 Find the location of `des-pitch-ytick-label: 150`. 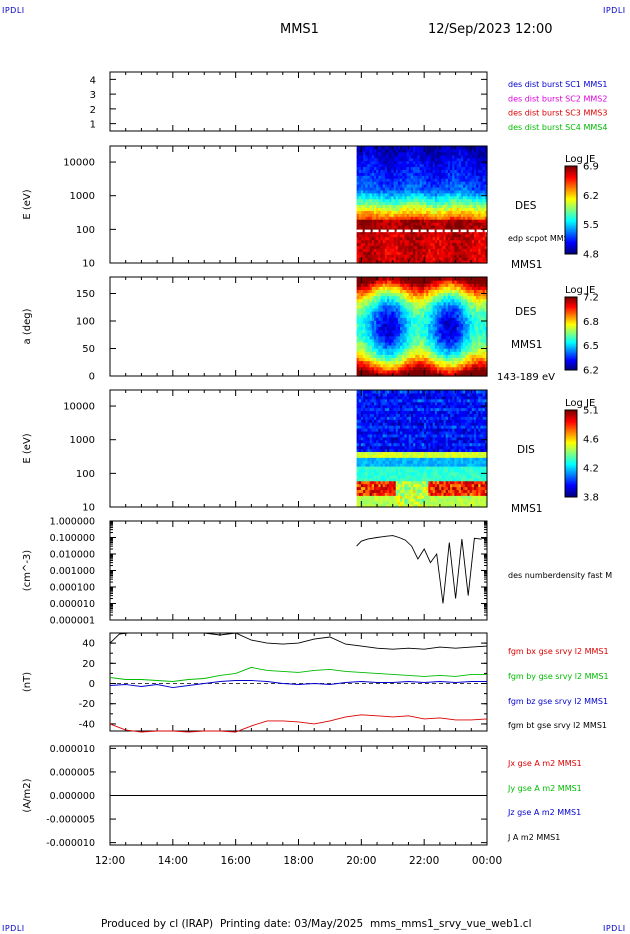

des-pitch-ytick-label: 150 is located at coordinates (85, 294).